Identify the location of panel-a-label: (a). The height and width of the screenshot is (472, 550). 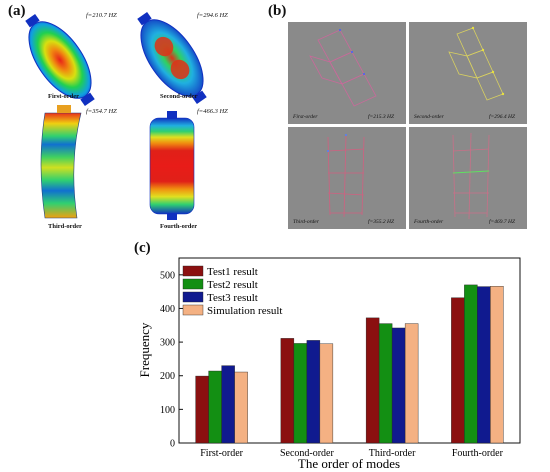
(17, 11).